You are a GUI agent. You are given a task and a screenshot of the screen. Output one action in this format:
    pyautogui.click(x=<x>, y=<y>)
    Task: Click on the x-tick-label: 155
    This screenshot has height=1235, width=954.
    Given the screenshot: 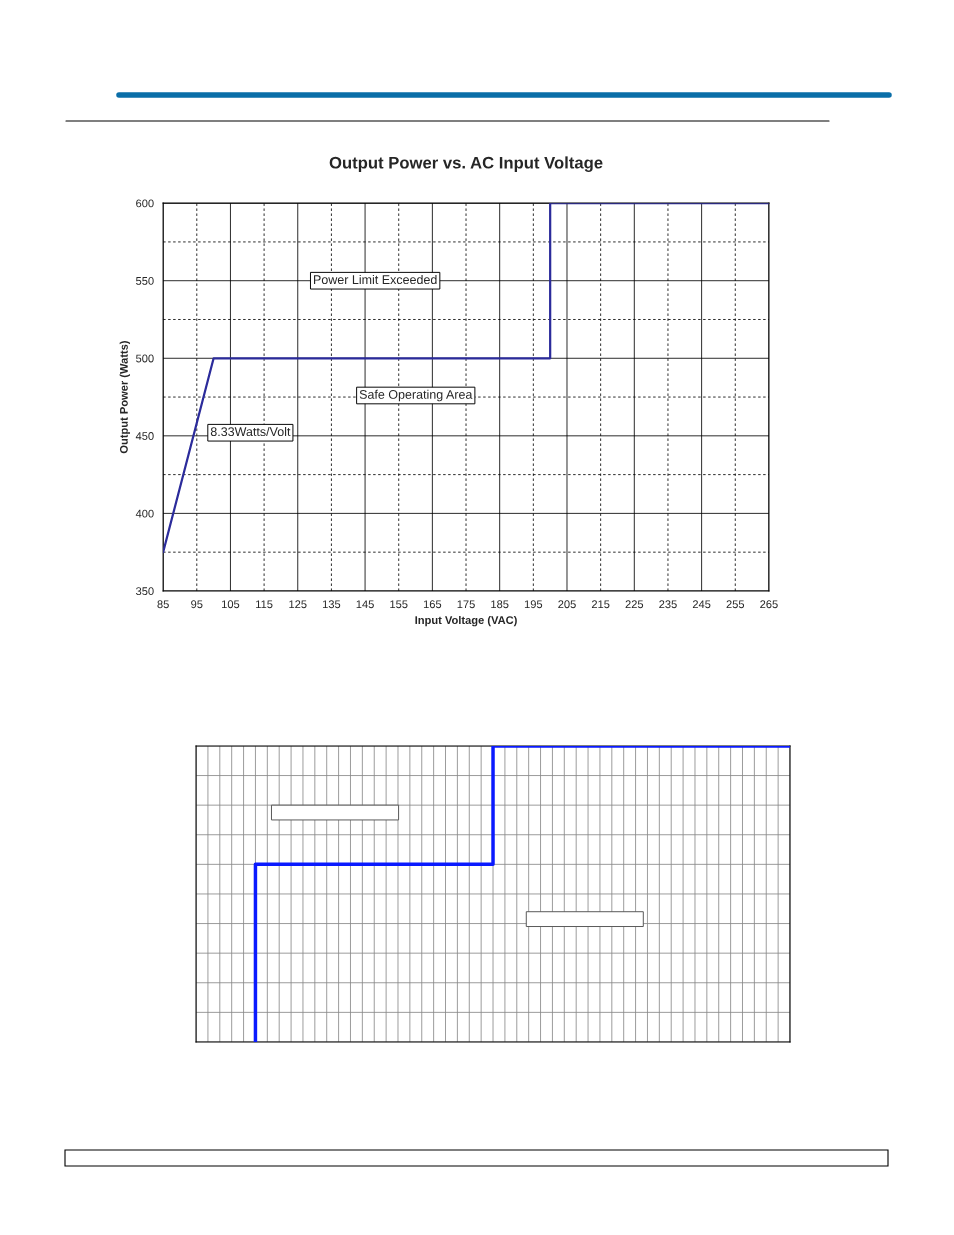 What is the action you would take?
    pyautogui.click(x=399, y=604)
    